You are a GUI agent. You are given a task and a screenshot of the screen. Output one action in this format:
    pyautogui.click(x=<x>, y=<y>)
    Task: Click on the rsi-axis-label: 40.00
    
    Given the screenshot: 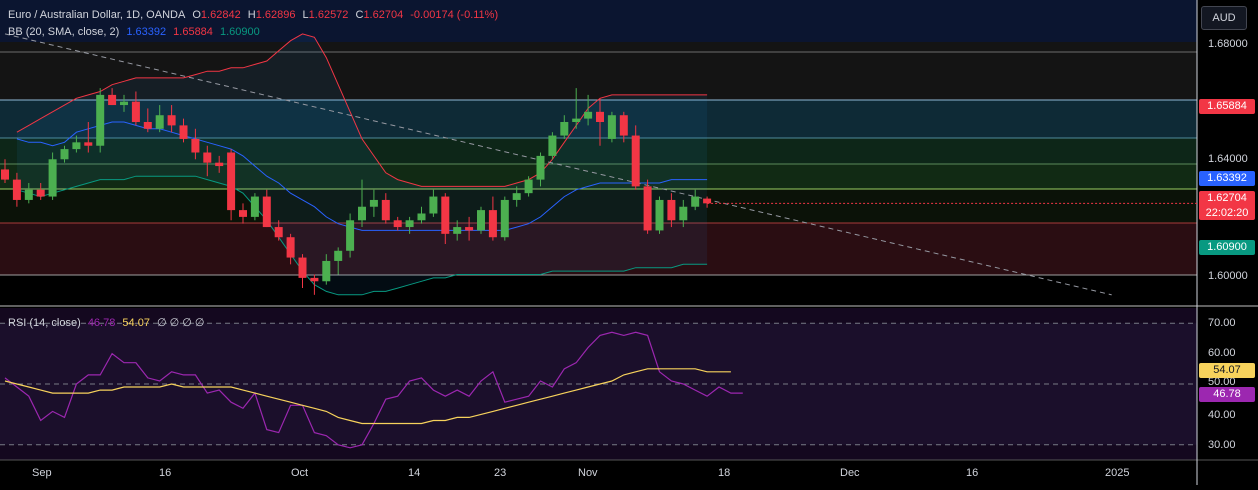 What is the action you would take?
    pyautogui.click(x=1222, y=415)
    